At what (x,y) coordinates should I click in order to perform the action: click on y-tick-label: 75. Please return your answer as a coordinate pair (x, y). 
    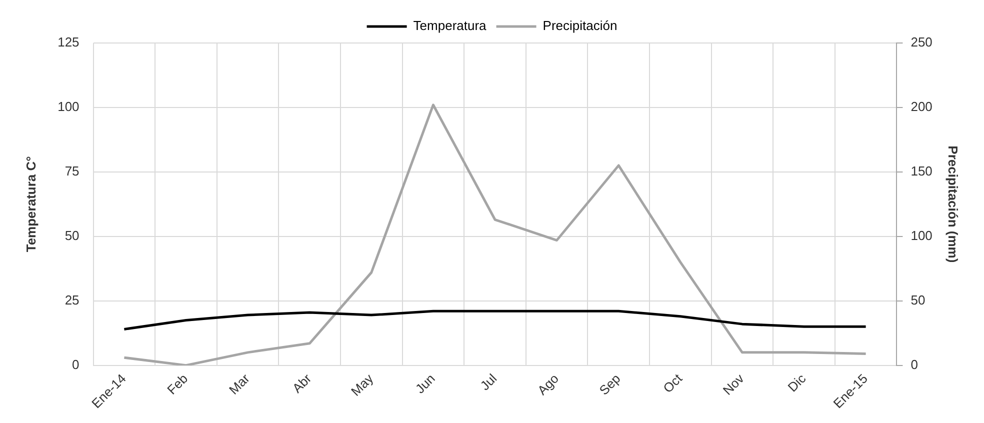
    Looking at the image, I should click on (72, 171).